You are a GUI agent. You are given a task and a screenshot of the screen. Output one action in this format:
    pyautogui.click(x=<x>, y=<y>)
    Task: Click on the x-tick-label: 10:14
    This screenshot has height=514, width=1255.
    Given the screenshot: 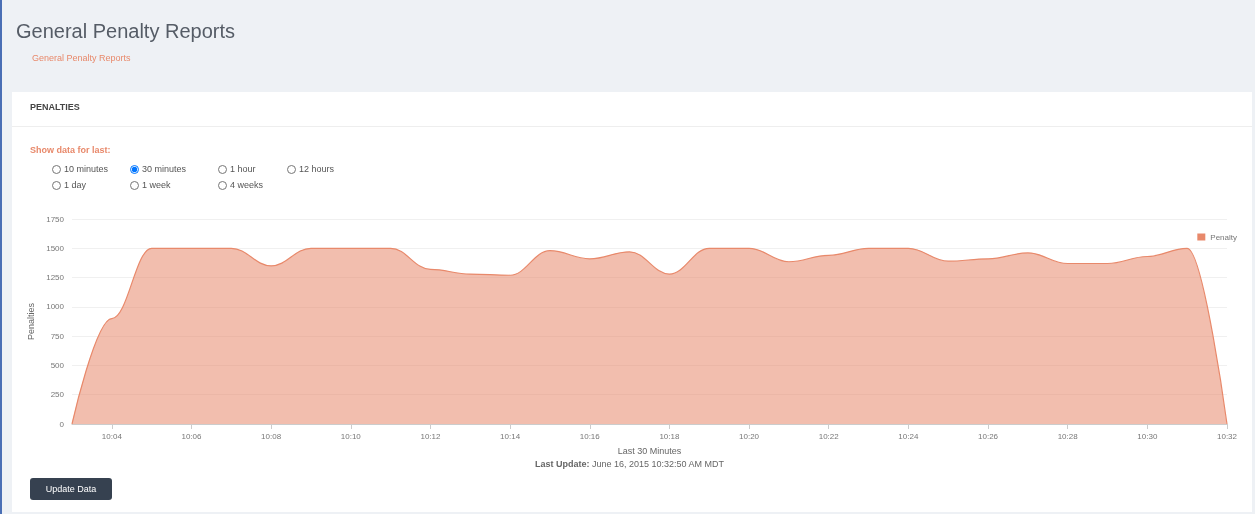 What is the action you would take?
    pyautogui.click(x=510, y=436)
    